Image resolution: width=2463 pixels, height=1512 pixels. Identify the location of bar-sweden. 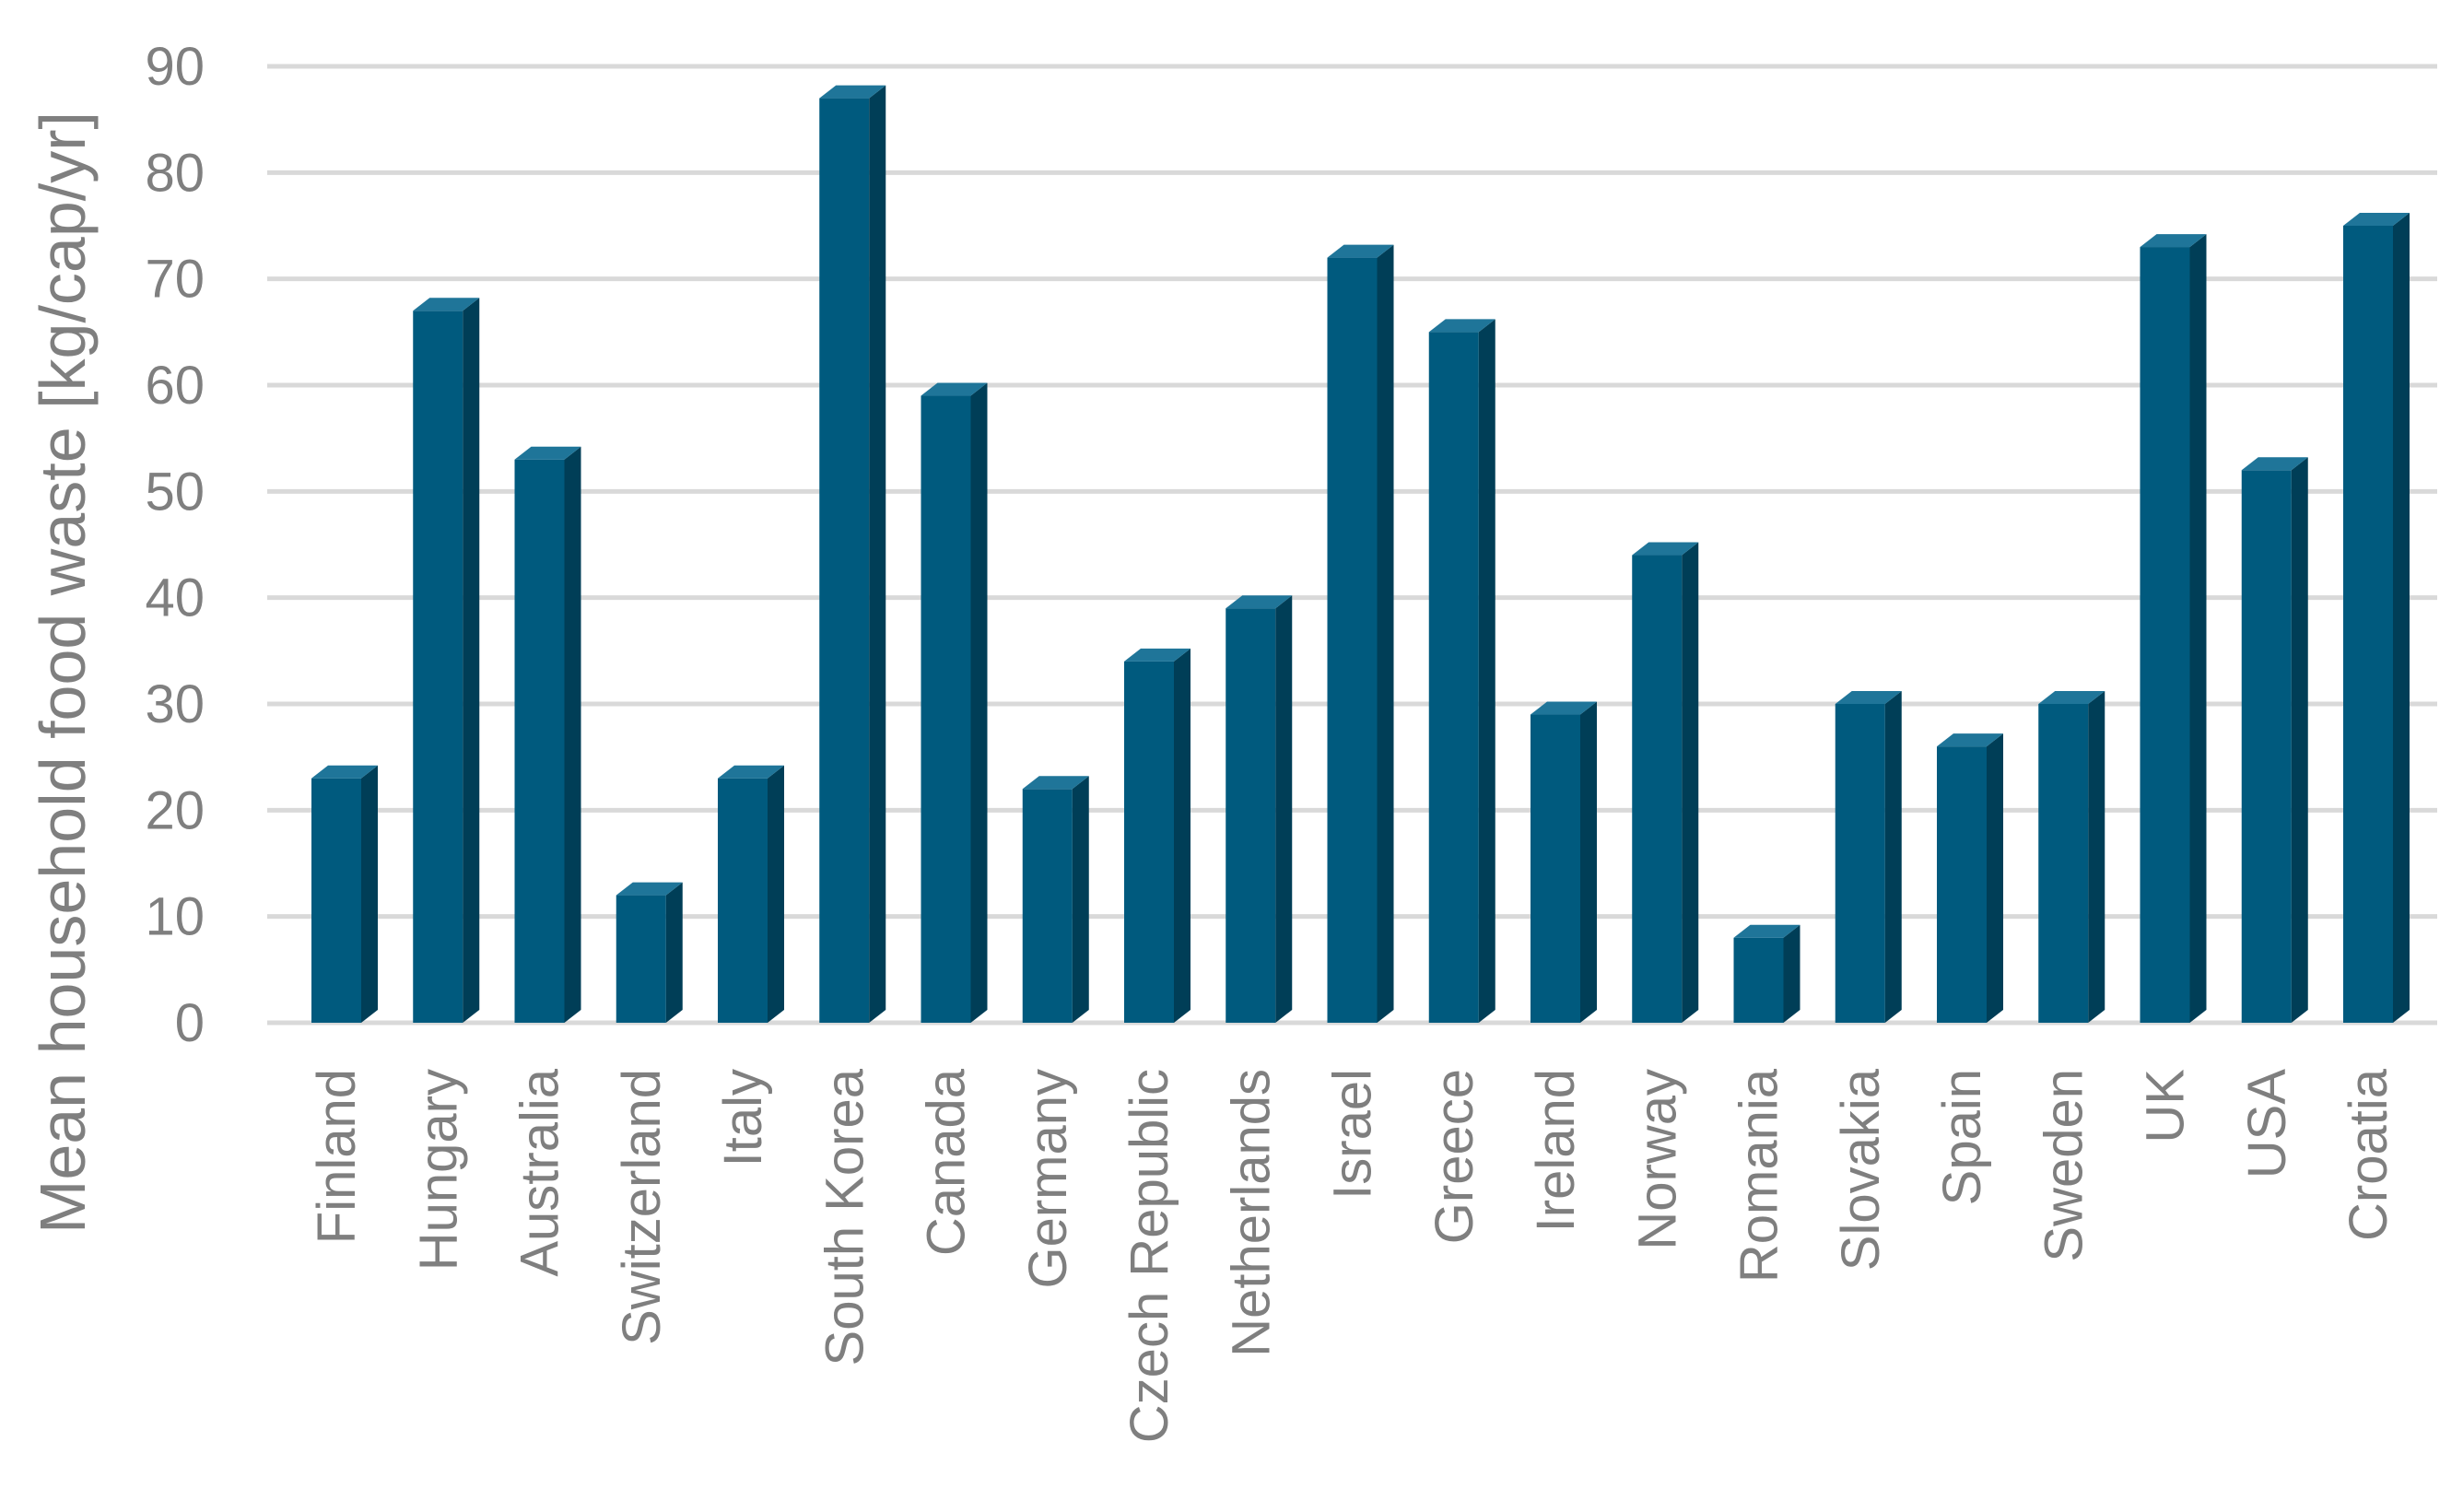
(2071, 857).